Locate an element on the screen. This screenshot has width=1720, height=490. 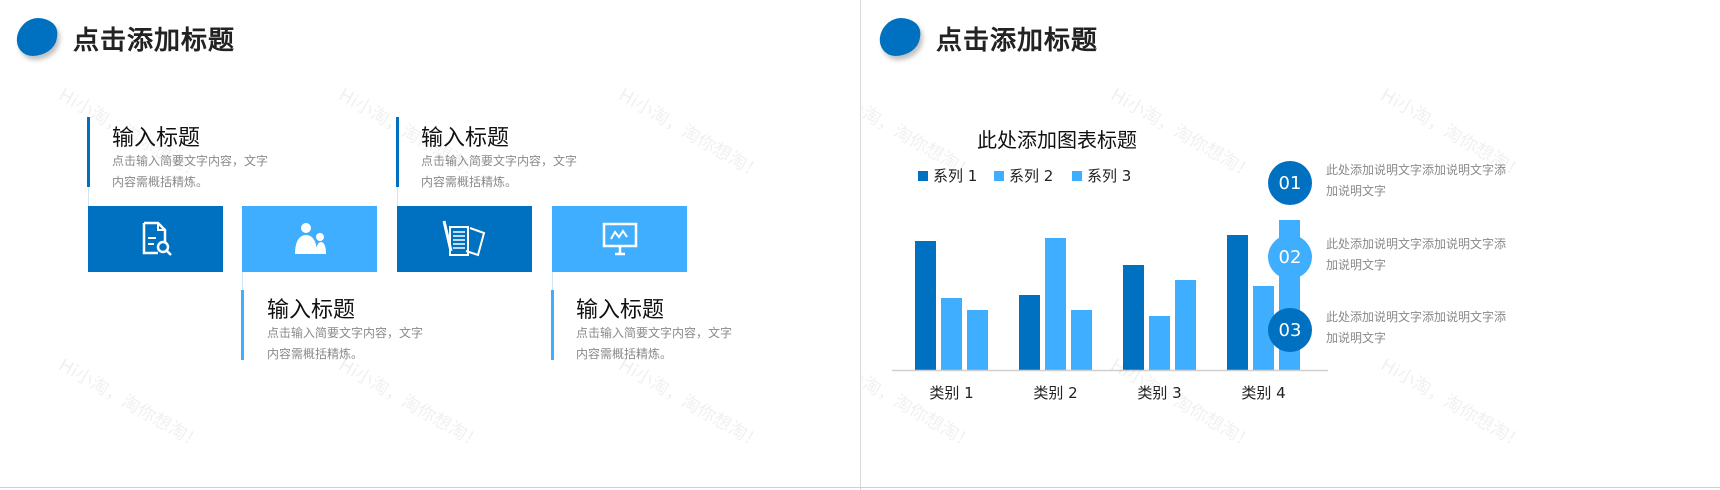
category-label: 类别 4 is located at coordinates (1263, 393).